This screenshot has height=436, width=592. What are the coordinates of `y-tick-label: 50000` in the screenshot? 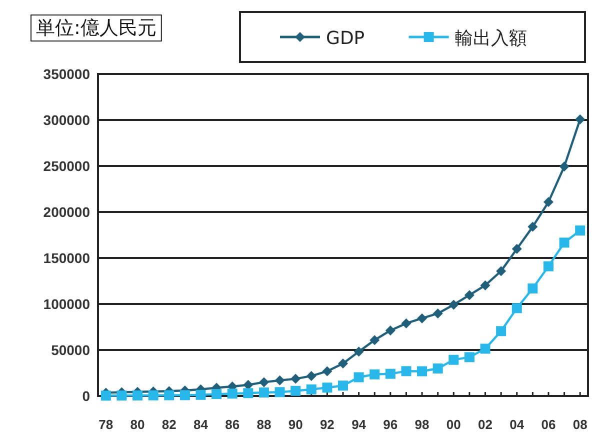 It's located at (70, 350).